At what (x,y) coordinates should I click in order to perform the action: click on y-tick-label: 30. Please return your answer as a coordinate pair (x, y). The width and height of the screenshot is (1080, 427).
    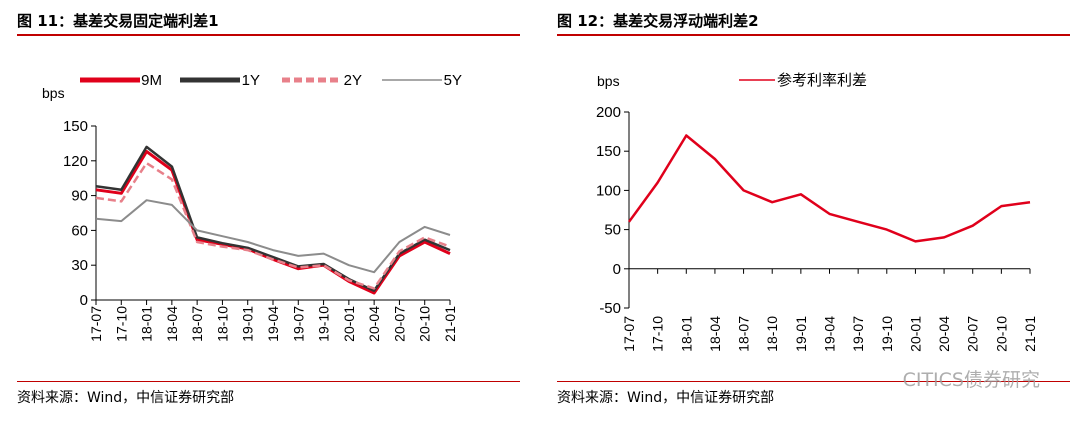
    Looking at the image, I should click on (79, 265).